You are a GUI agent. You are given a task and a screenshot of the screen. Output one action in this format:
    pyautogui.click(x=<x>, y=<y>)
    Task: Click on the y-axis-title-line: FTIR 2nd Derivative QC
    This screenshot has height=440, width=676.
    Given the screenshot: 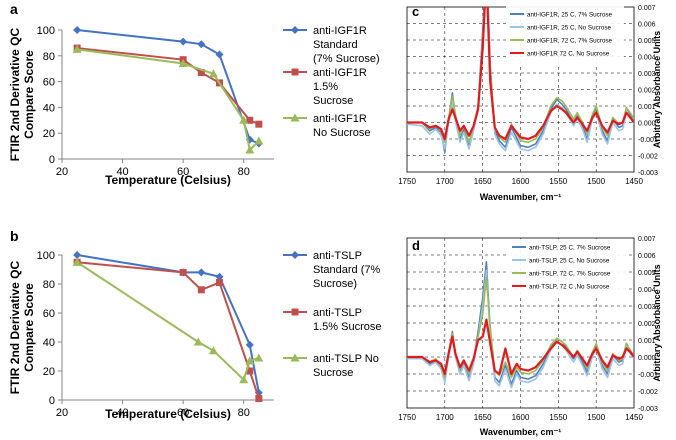 What is the action you would take?
    pyautogui.click(x=15, y=327)
    